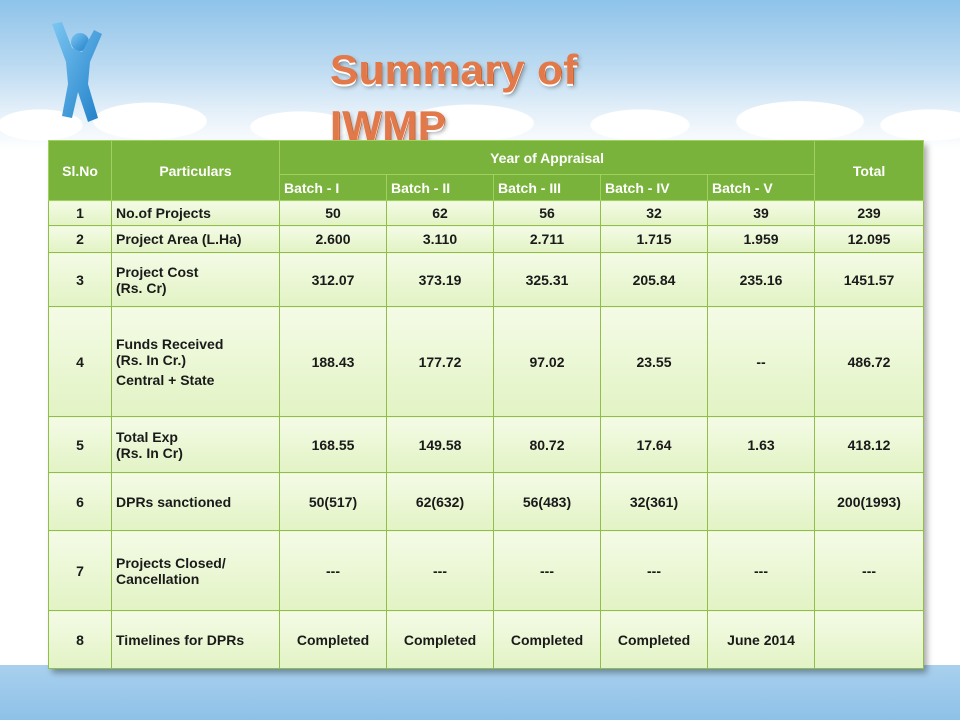 The height and width of the screenshot is (720, 960). I want to click on cell-slno: 4, so click(80, 361).